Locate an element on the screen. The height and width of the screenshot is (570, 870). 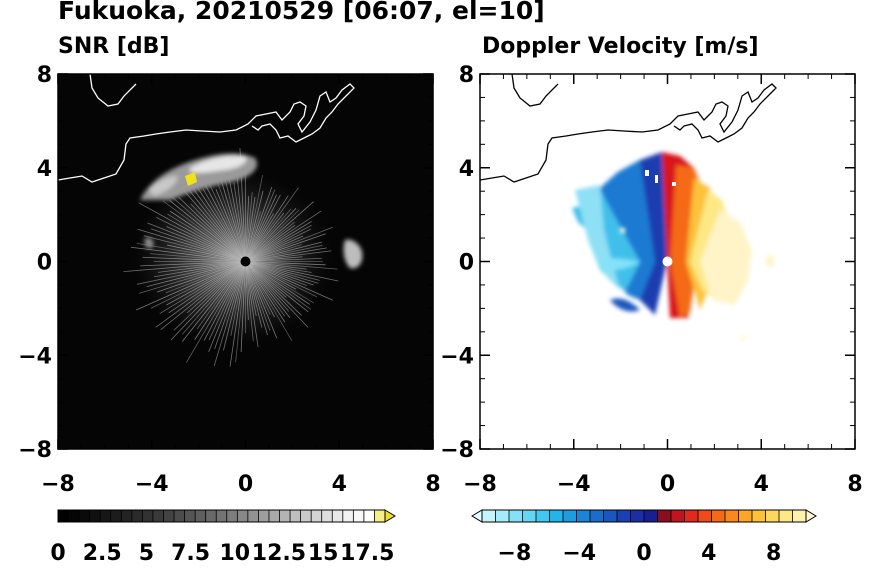
x-tick-label: 8 is located at coordinates (432, 484).